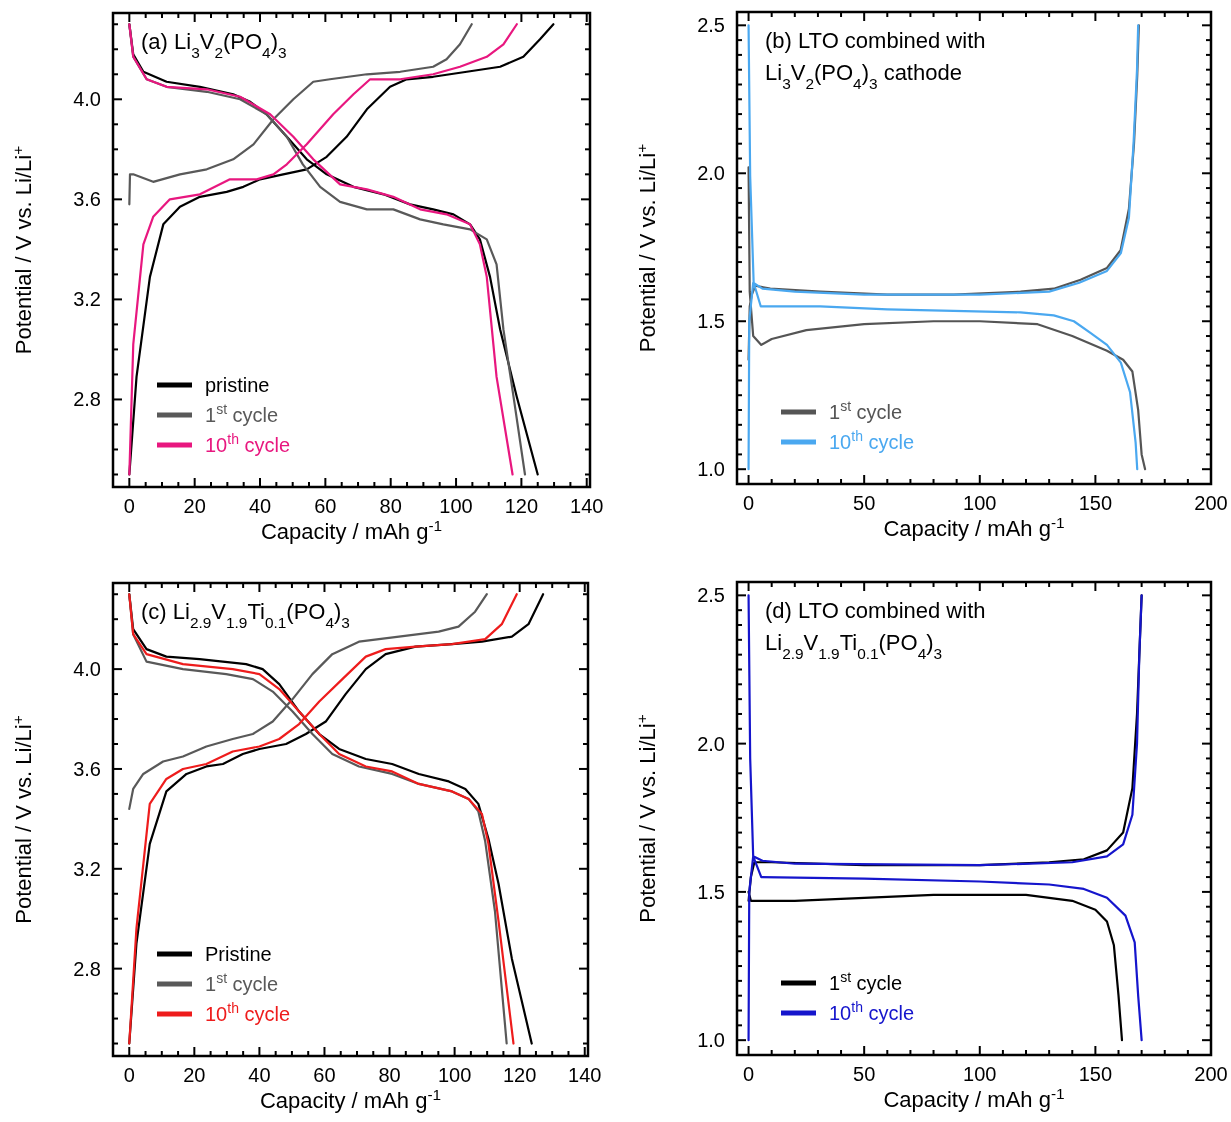  I want to click on chart-title: (b) LTO combined with Li$_{3}$V$_{2}$(PO$_{4}$)$_{3}$ cathode, so click(875, 60).